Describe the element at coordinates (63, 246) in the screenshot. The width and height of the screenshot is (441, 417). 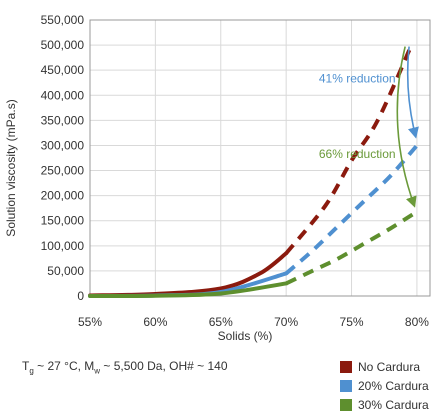
I see `y-tick-label: 100,000` at that location.